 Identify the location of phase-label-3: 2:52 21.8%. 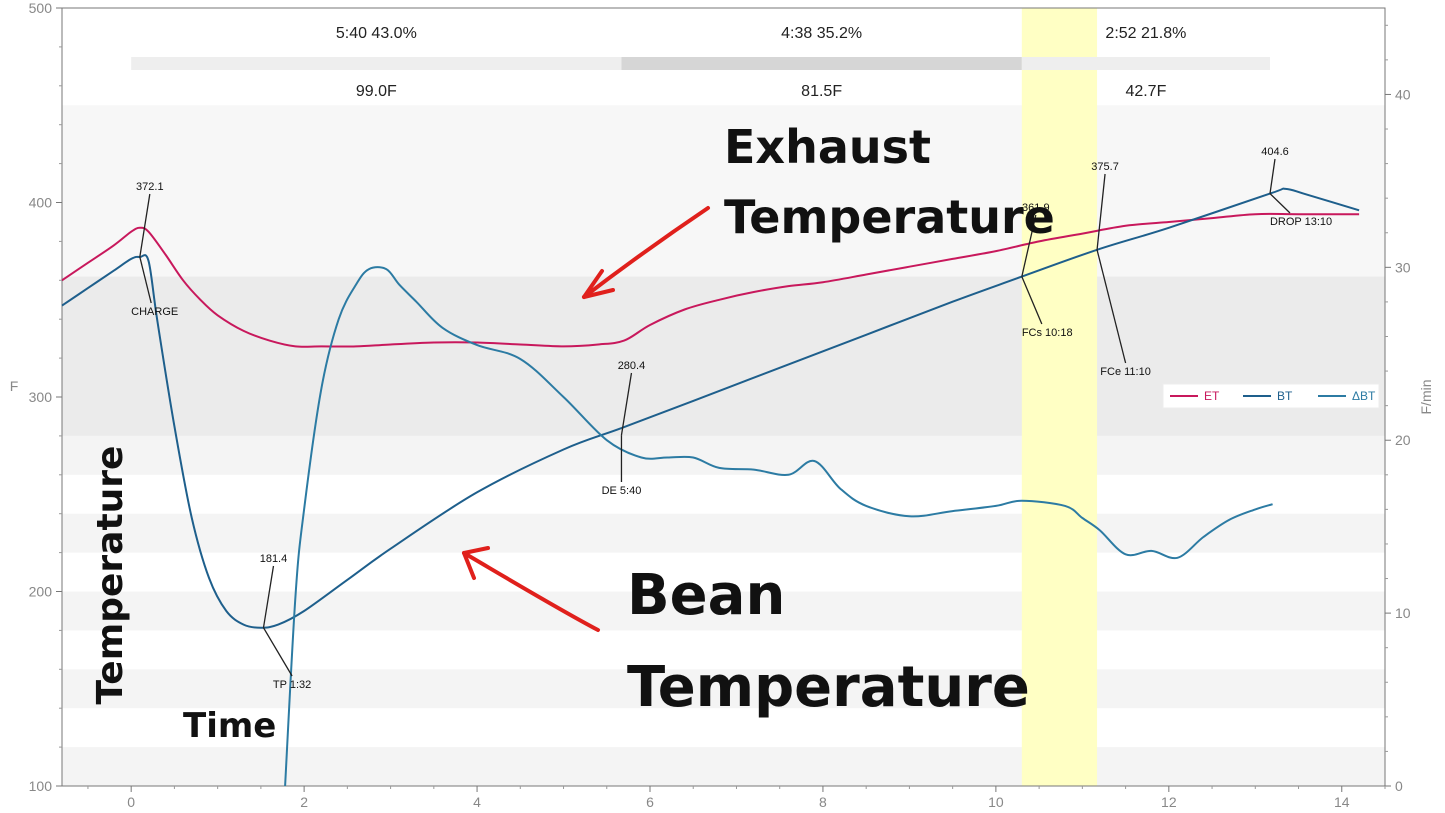
(1145, 33).